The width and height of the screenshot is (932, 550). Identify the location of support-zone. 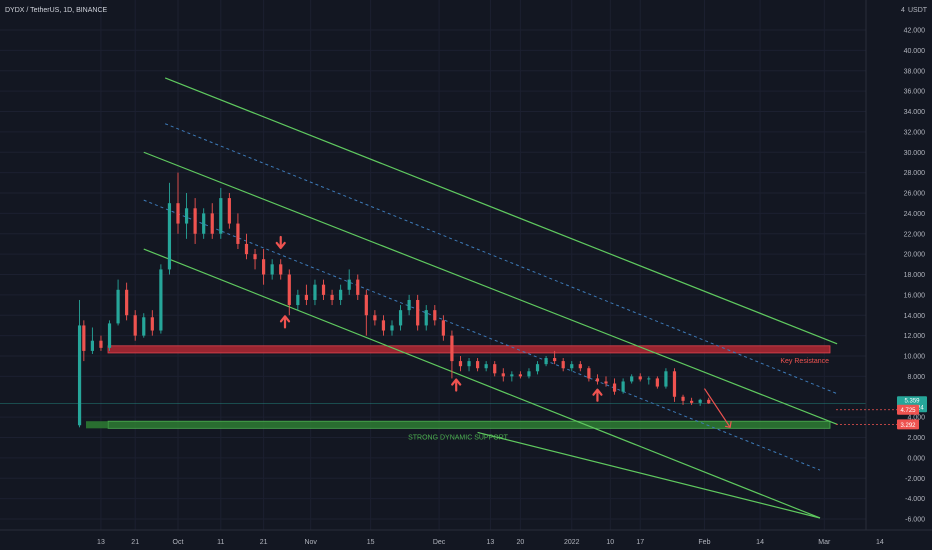
(469, 424).